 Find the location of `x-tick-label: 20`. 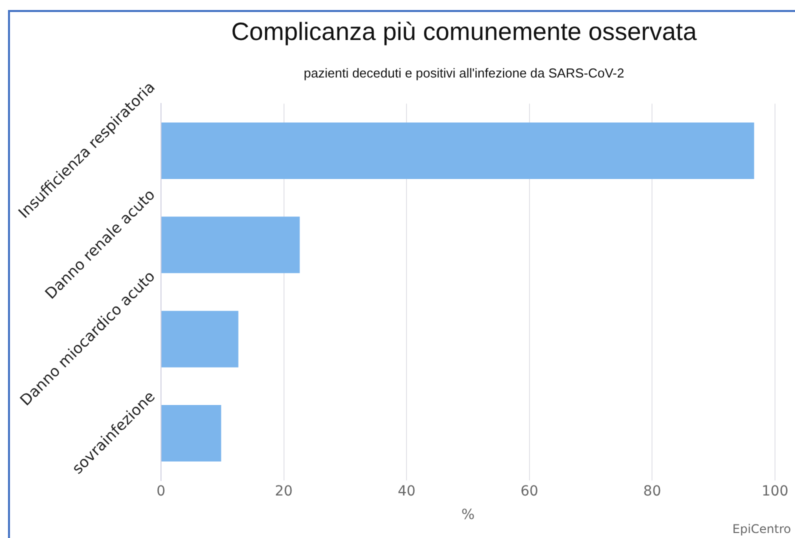

x-tick-label: 20 is located at coordinates (283, 491).